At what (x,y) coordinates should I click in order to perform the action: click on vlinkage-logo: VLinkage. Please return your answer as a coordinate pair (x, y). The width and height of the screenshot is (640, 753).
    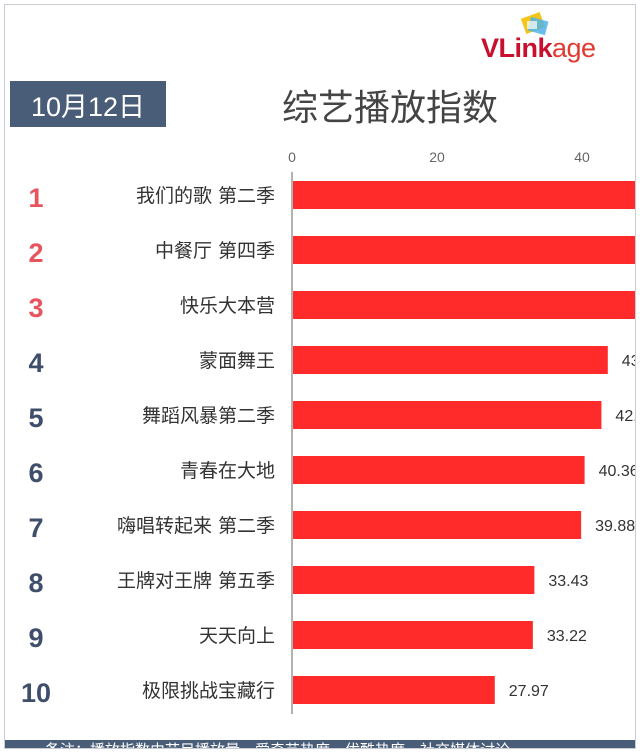
    Looking at the image, I should click on (556, 41).